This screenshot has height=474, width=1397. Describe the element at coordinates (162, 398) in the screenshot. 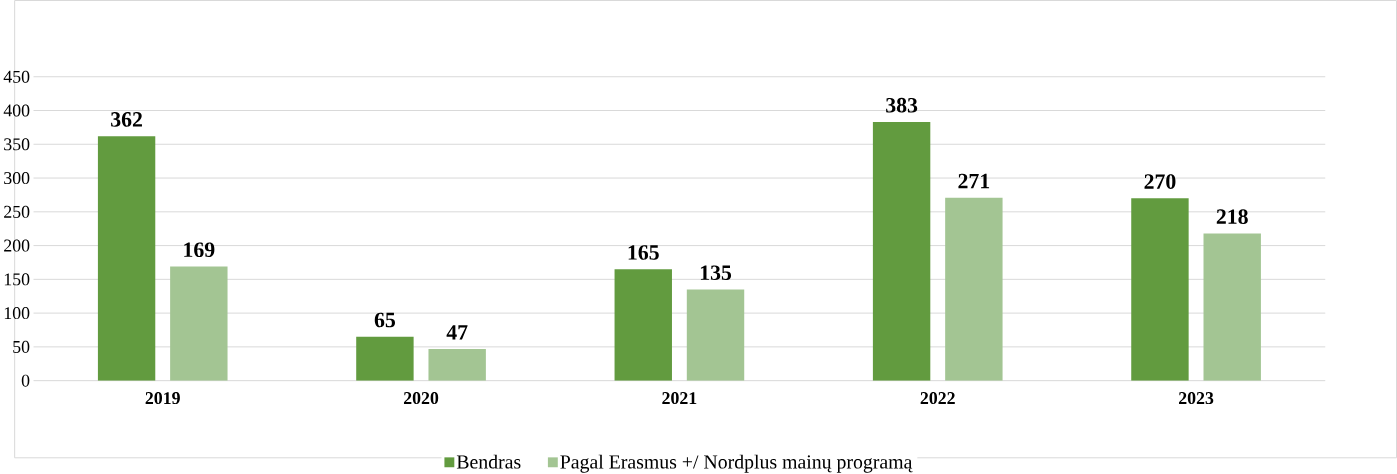

I see `x-tick-label: 2019` at that location.